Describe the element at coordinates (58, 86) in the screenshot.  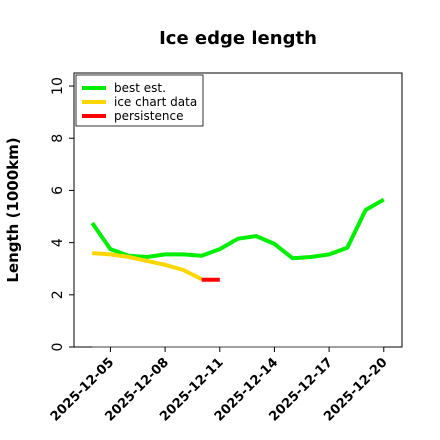
I see `y-tick-label: 10` at that location.